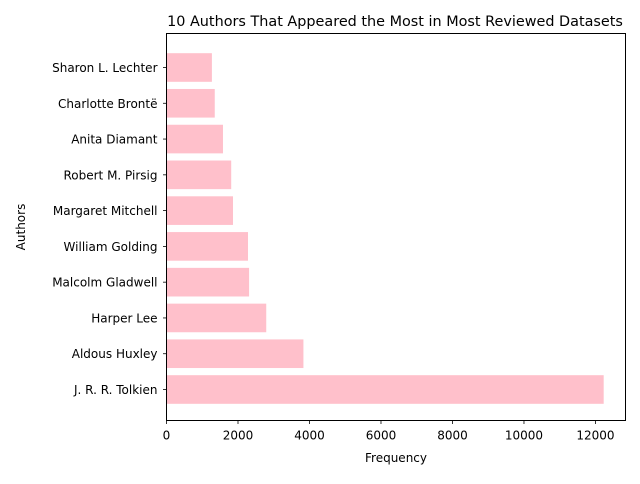 Image resolution: width=640 pixels, height=484 pixels. What do you see at coordinates (396, 458) in the screenshot?
I see `x-axis-label: Frequency` at bounding box center [396, 458].